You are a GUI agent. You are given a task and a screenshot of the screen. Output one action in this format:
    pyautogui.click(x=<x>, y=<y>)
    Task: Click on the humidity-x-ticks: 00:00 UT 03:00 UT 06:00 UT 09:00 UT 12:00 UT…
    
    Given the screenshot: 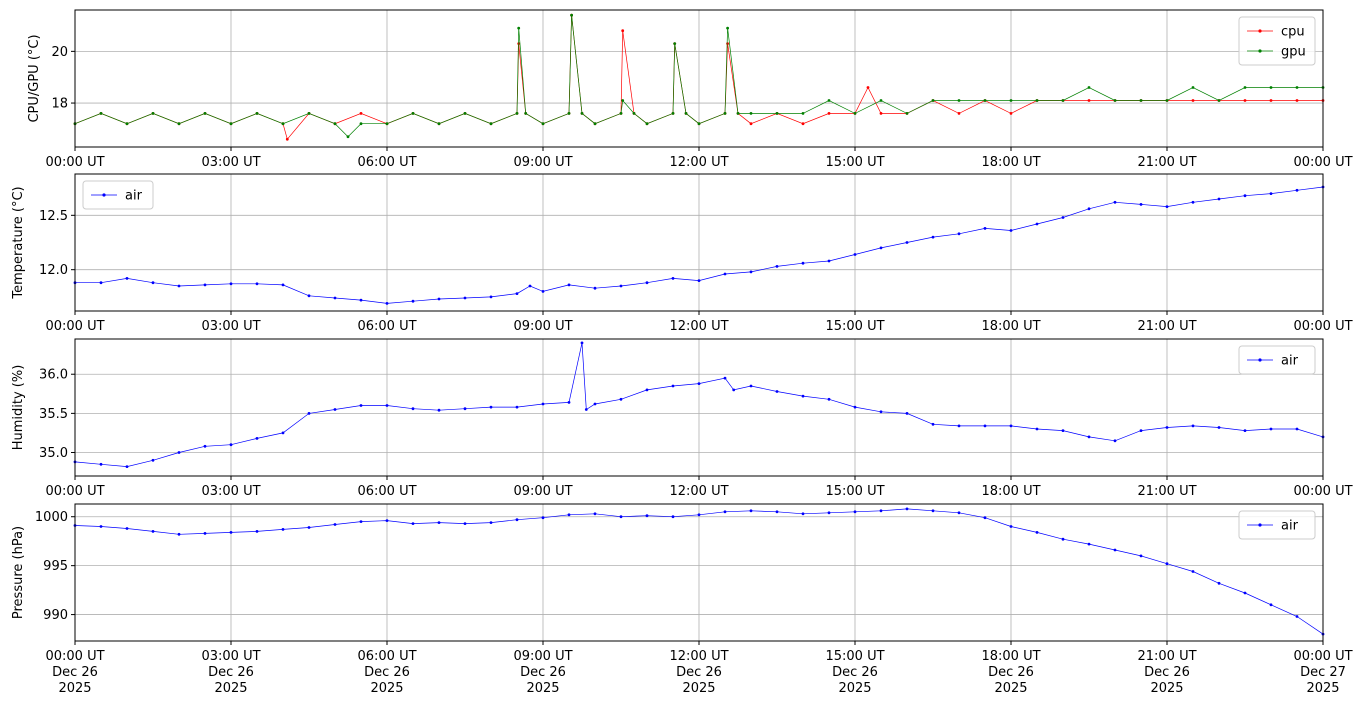 What is the action you would take?
    pyautogui.click(x=699, y=487)
    